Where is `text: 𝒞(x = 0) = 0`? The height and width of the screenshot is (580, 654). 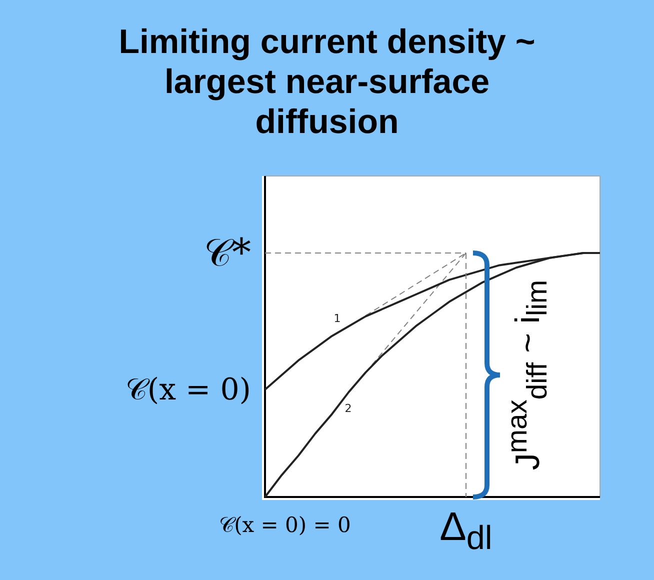 text: 𝒞(x = 0) = 0 is located at coordinates (285, 525).